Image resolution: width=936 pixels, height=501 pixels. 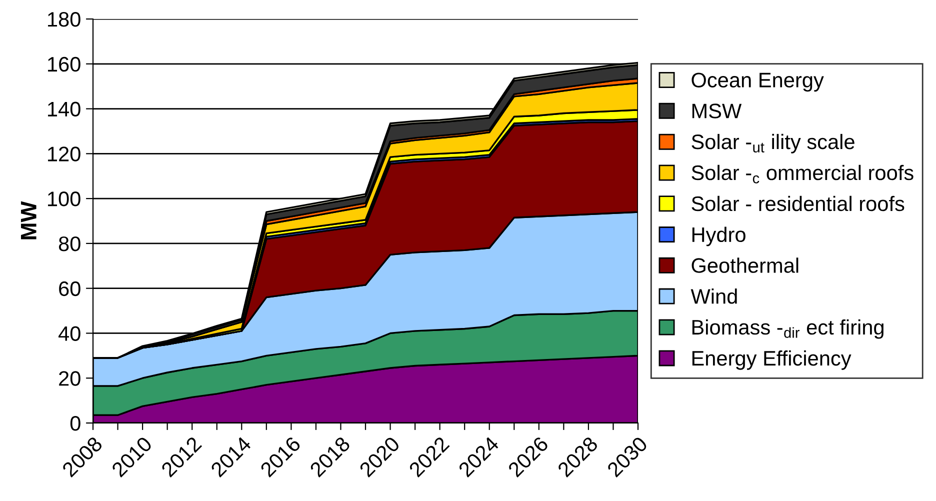 What do you see at coordinates (69, 244) in the screenshot?
I see `y-tick-label: 80` at bounding box center [69, 244].